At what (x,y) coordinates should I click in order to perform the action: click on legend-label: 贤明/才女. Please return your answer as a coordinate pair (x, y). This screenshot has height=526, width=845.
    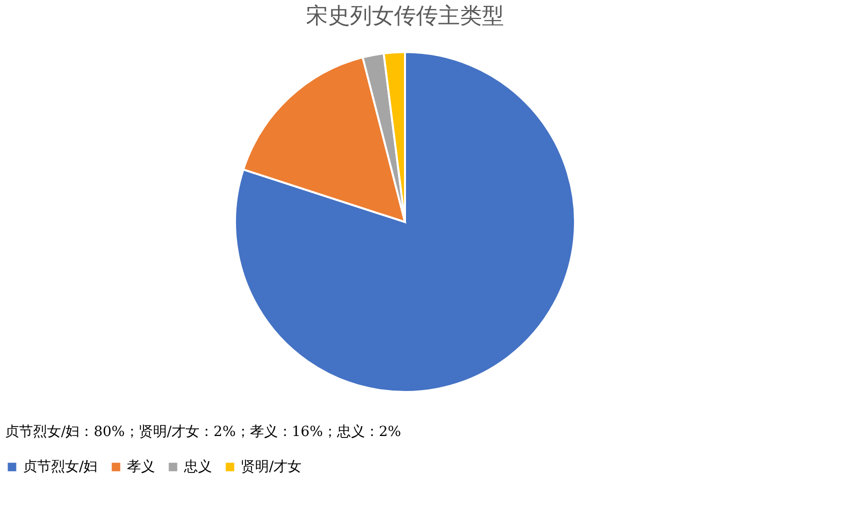
    Looking at the image, I should click on (271, 467).